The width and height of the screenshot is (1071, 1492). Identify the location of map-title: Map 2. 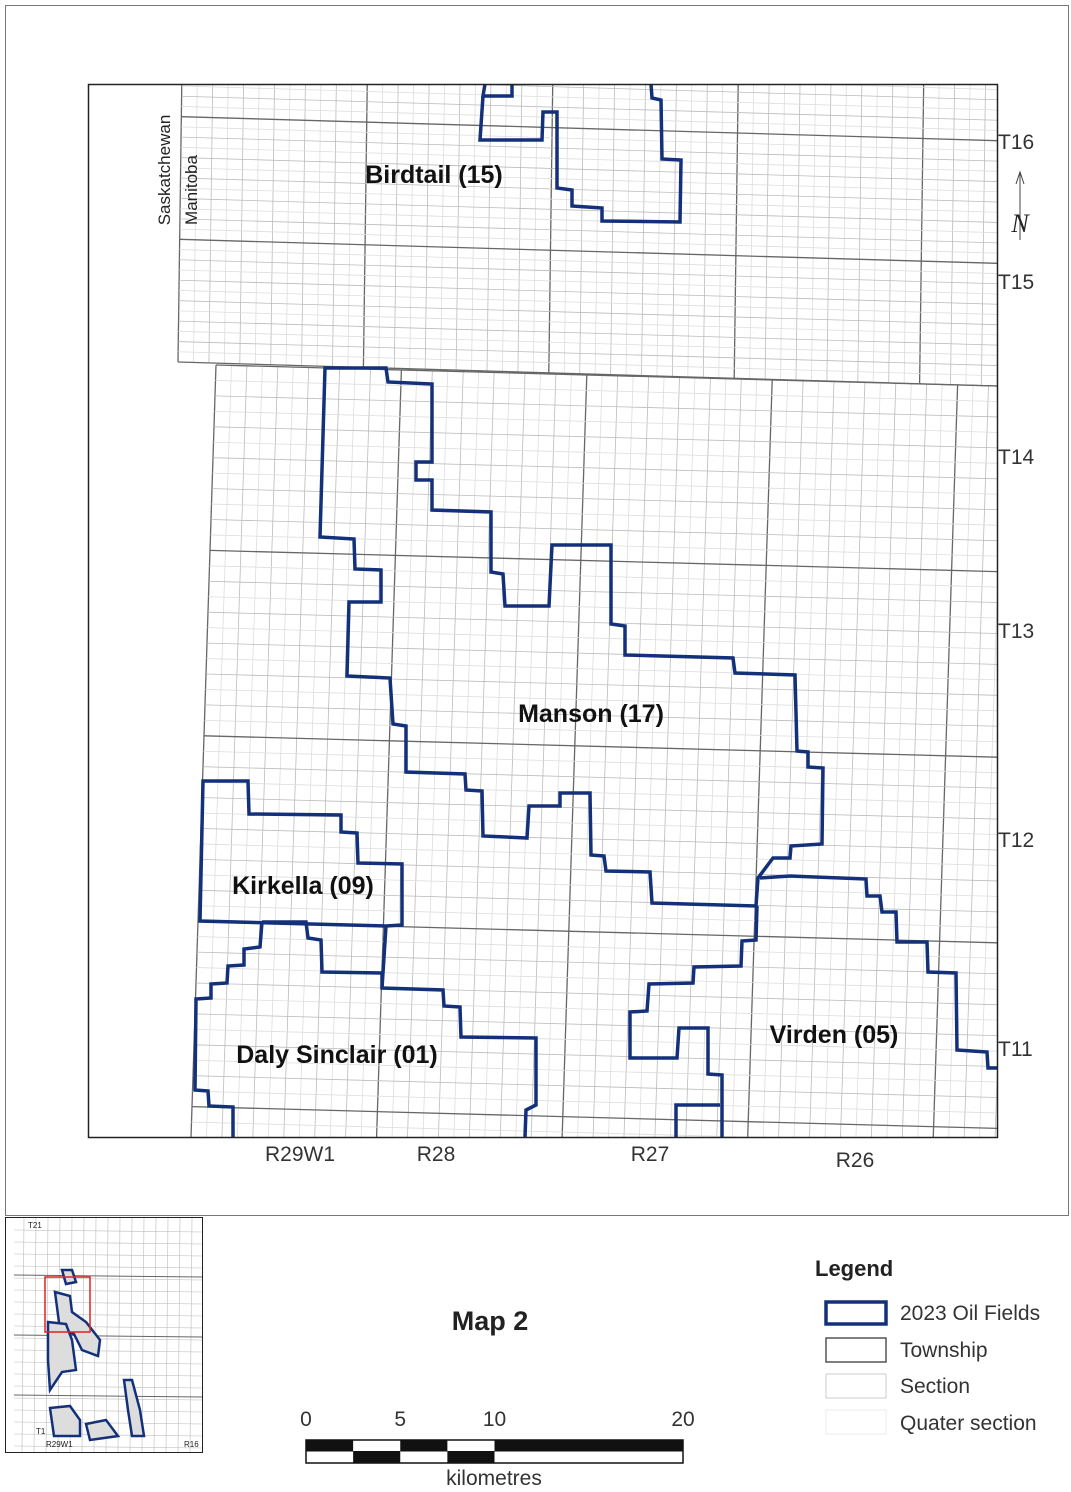
(490, 1321).